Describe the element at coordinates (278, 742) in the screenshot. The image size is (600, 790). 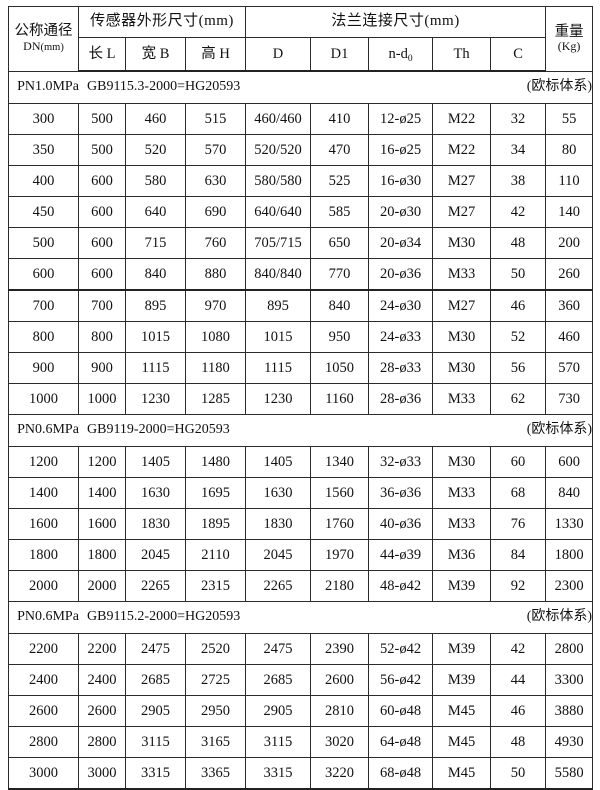
I see `cell-d: 3115` at that location.